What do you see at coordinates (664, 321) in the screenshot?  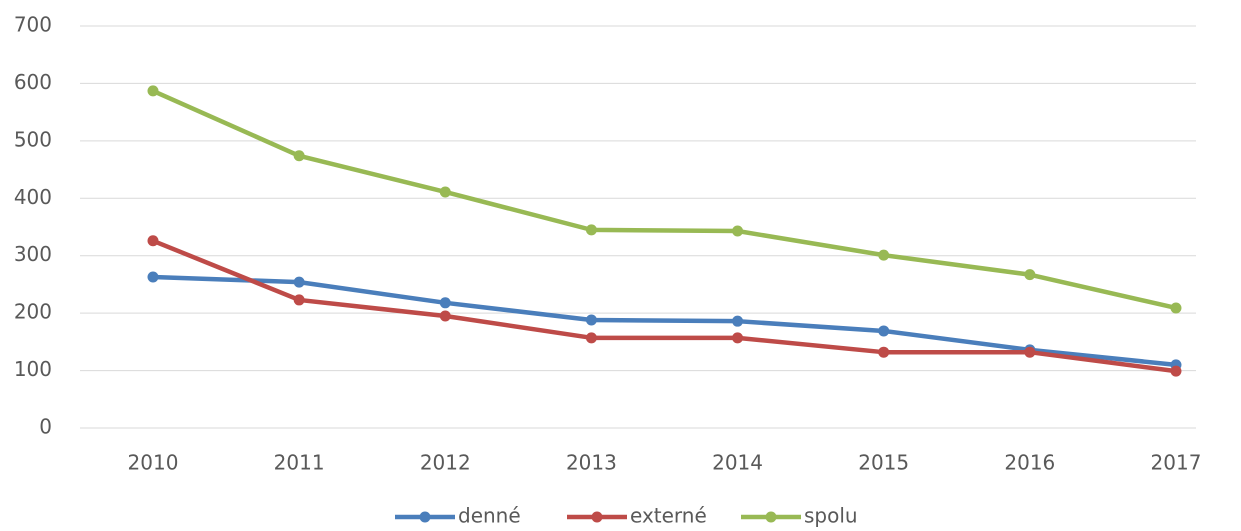 I see `series-line` at bounding box center [664, 321].